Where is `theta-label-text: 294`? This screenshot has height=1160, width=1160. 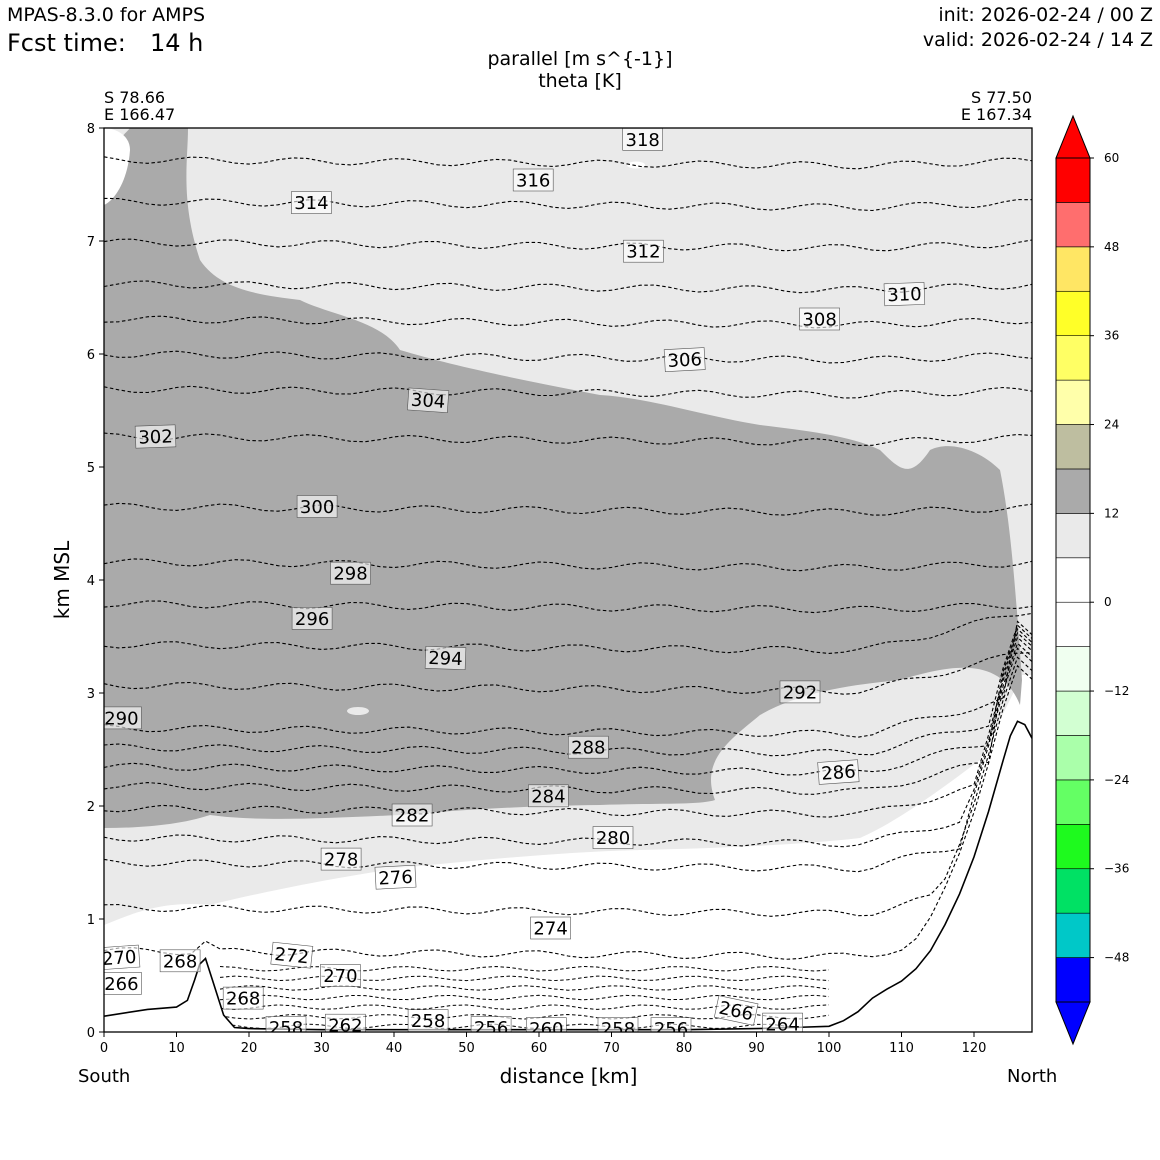
theta-label-text: 294 is located at coordinates (445, 659).